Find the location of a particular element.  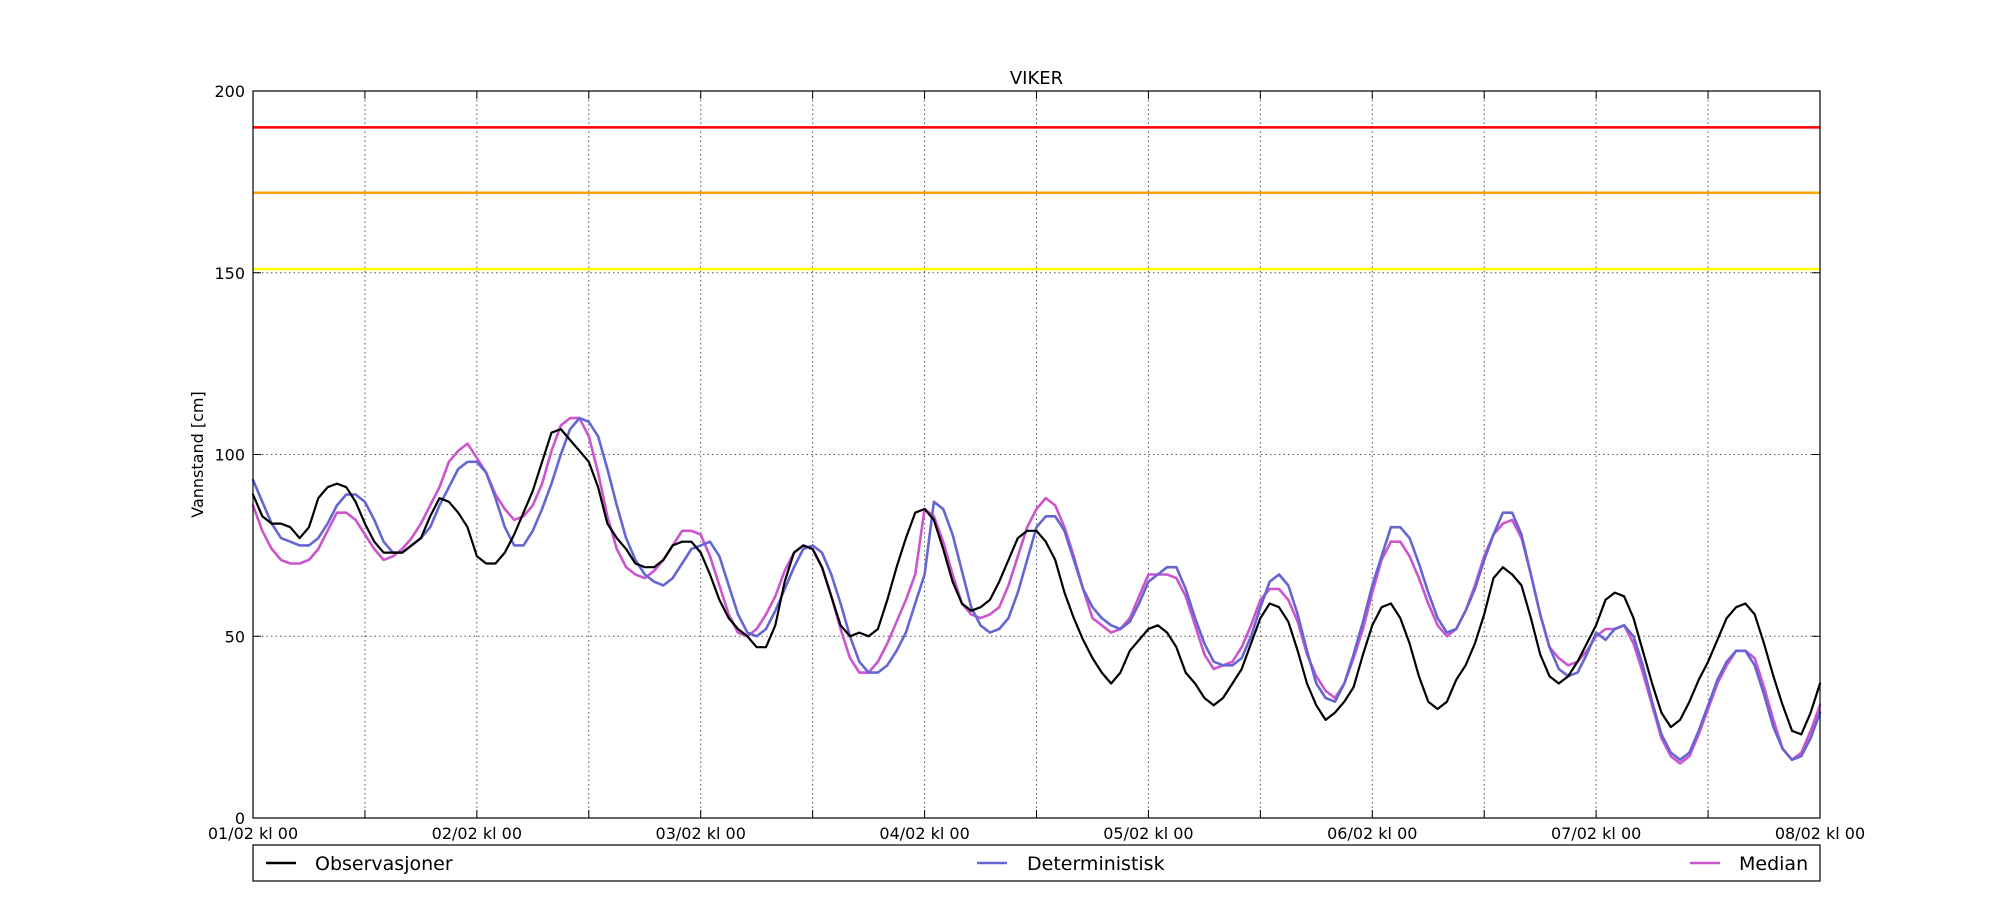

chart-title: VIKER is located at coordinates (1036, 78).